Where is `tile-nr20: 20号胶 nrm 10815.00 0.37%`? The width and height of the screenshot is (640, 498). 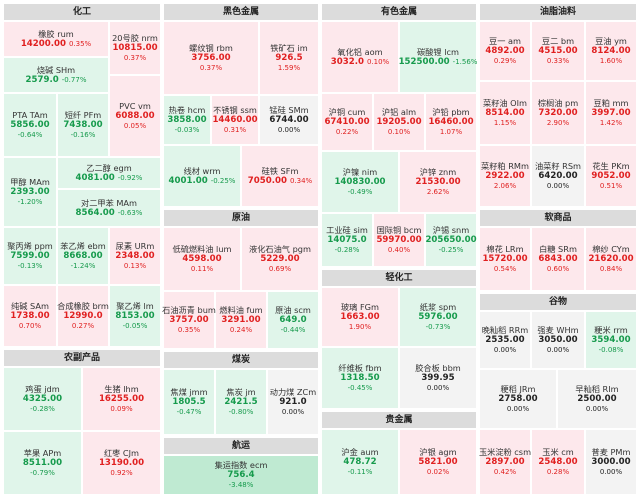 tile-nr20: 20号胶 nrm 10815.00 0.37% is located at coordinates (135, 48).